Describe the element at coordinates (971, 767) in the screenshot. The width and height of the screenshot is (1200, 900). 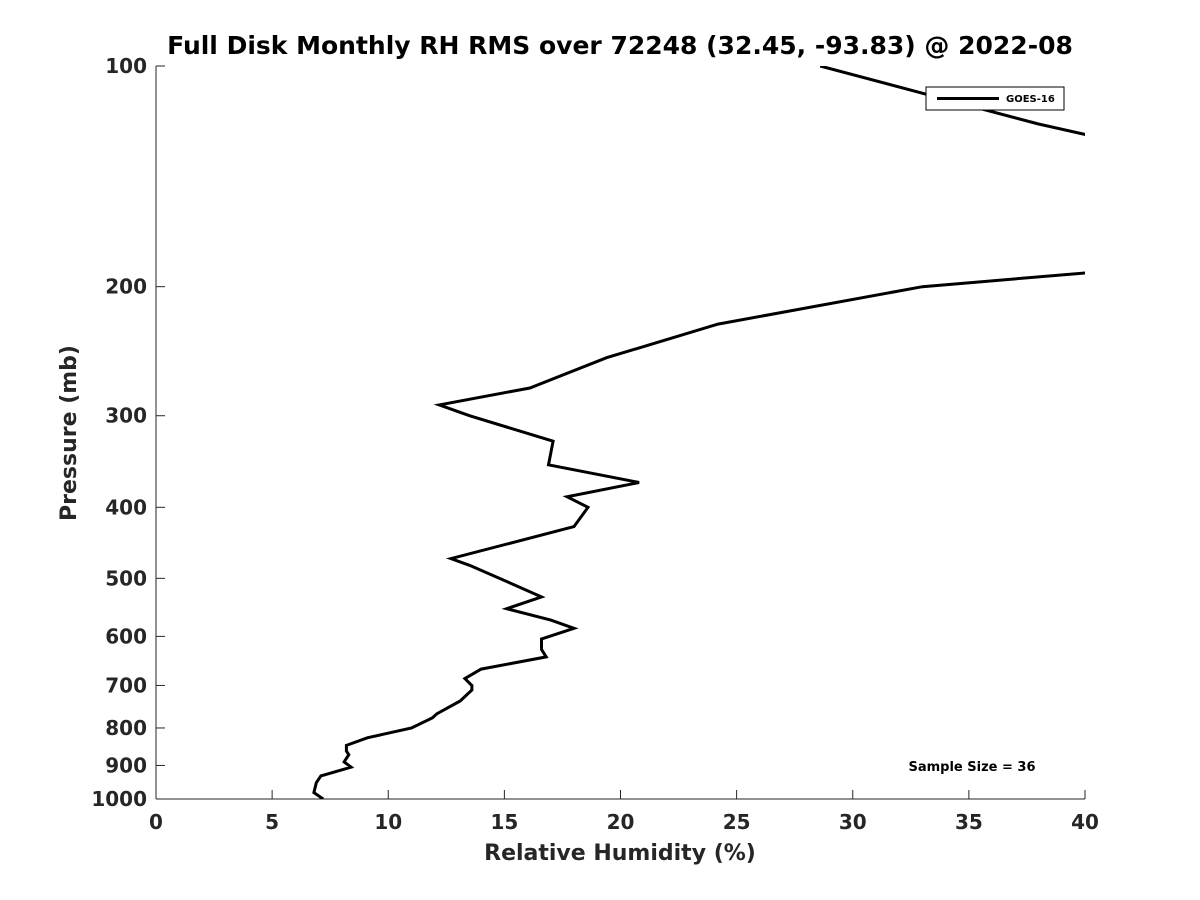
I see `sample-size-annotation: Sample Size = 36` at that location.